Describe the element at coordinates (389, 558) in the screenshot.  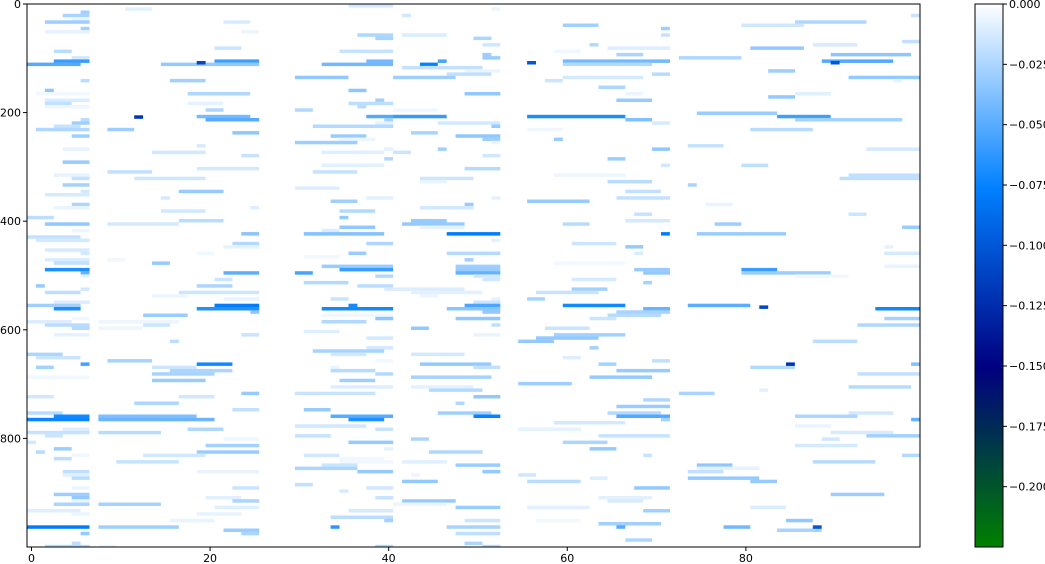
I see `x-tick-label: 40` at that location.